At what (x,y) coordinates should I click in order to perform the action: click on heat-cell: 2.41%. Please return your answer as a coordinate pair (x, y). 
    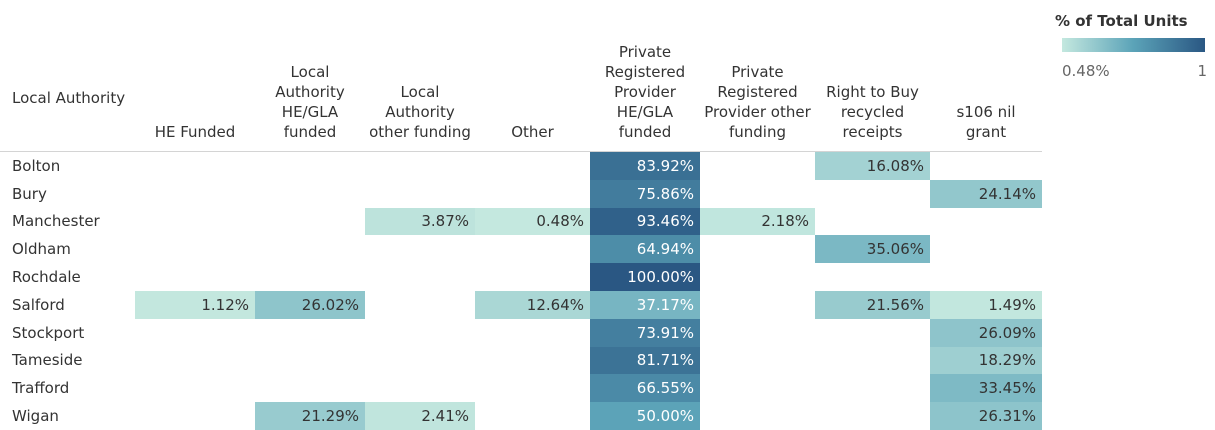
    Looking at the image, I should click on (420, 416).